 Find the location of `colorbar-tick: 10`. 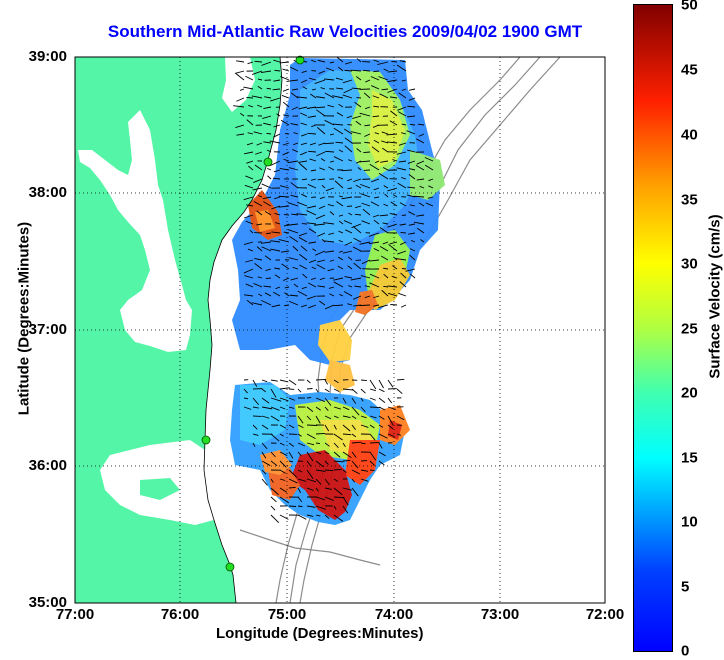

colorbar-tick: 10 is located at coordinates (689, 522).